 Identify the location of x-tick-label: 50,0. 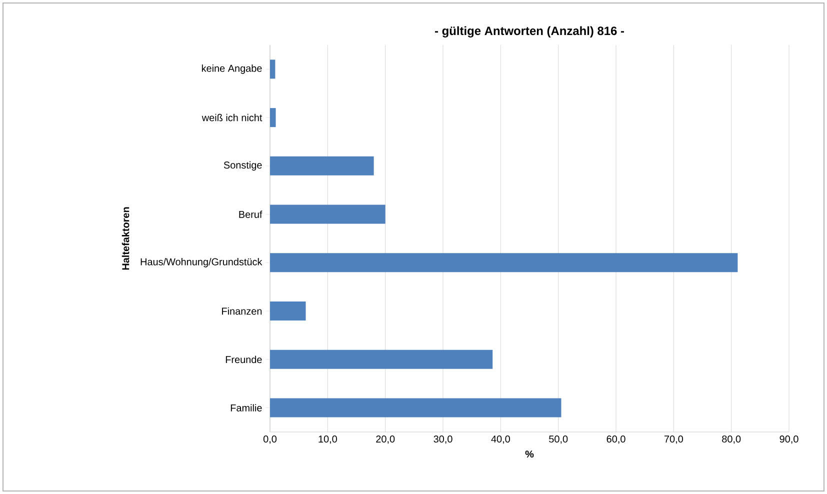
(558, 440).